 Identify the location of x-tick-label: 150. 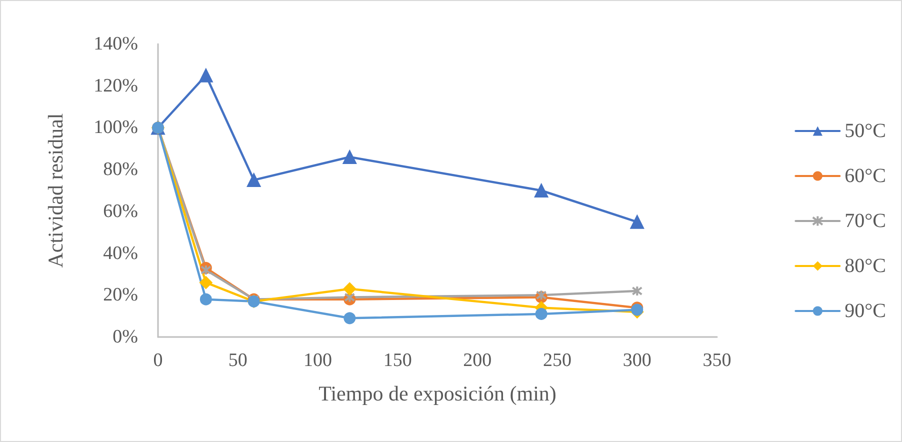
(397, 360).